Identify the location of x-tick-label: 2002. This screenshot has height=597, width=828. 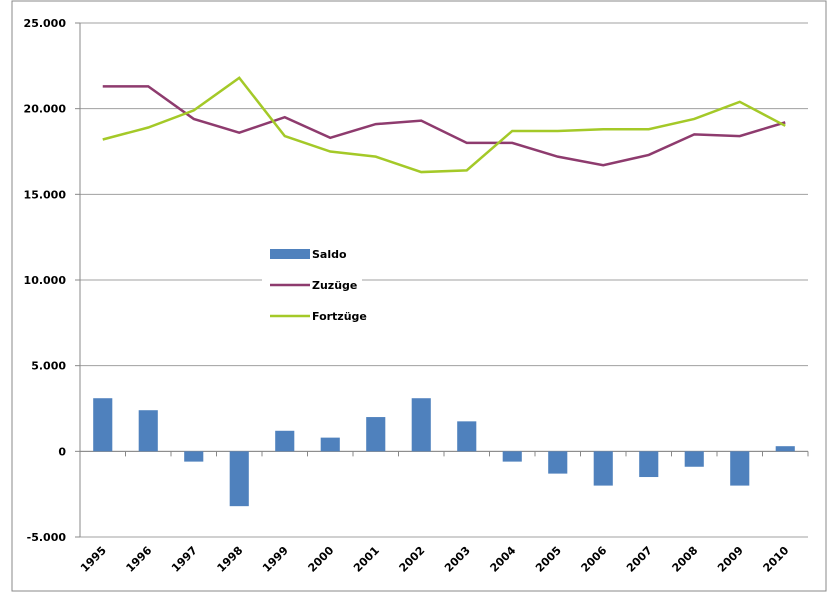
(412, 559).